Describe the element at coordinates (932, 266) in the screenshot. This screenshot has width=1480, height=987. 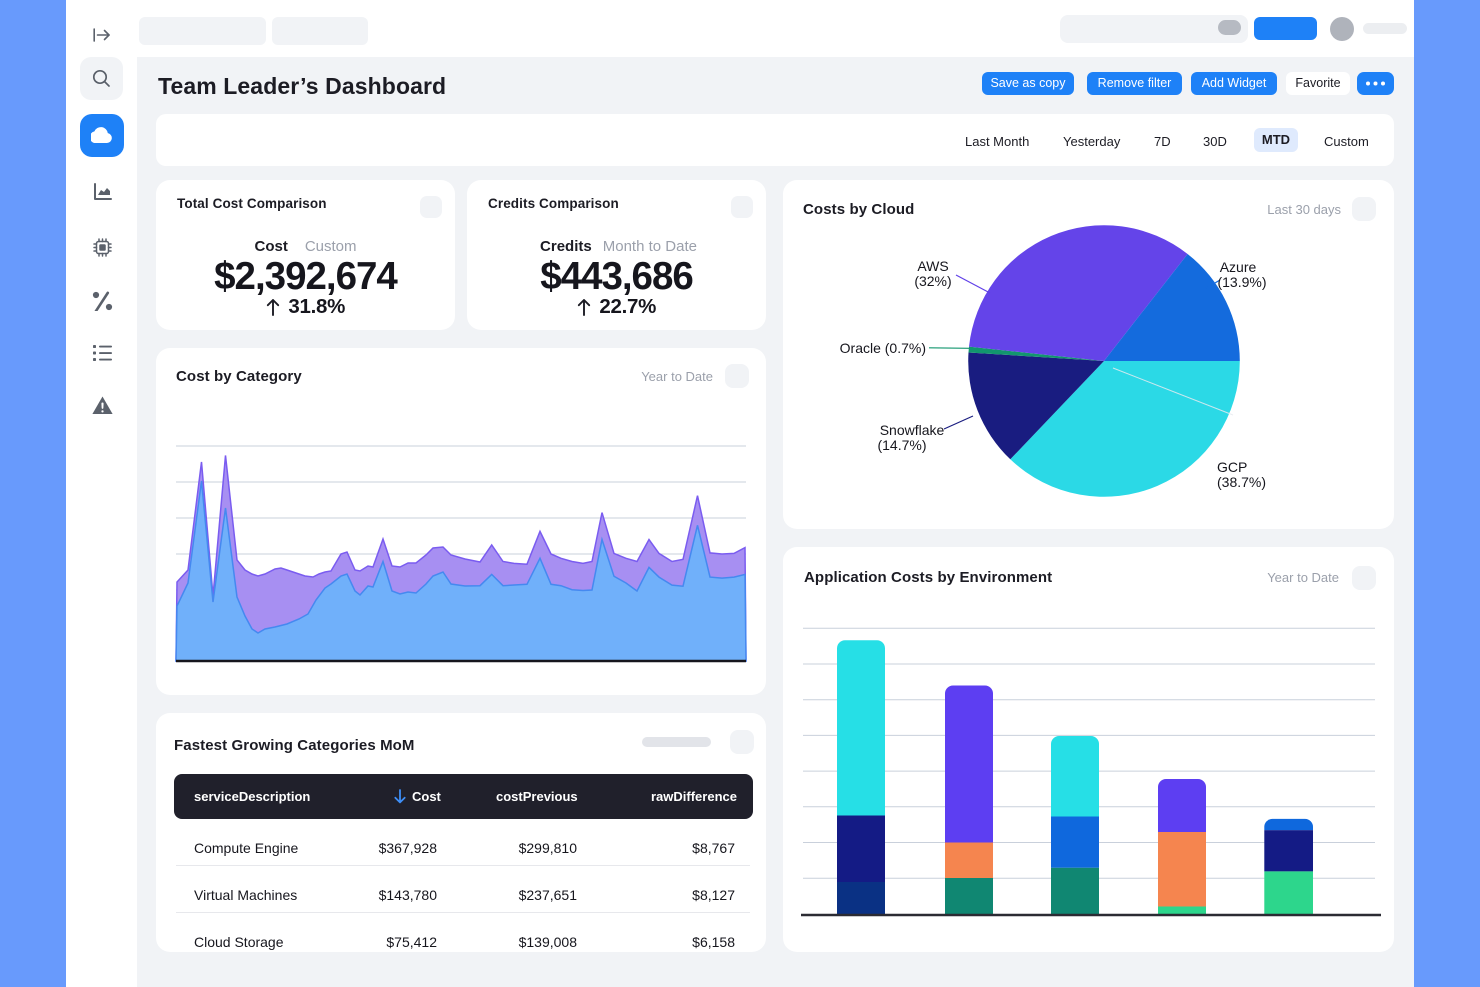
I see `svg-text: AWS` at that location.